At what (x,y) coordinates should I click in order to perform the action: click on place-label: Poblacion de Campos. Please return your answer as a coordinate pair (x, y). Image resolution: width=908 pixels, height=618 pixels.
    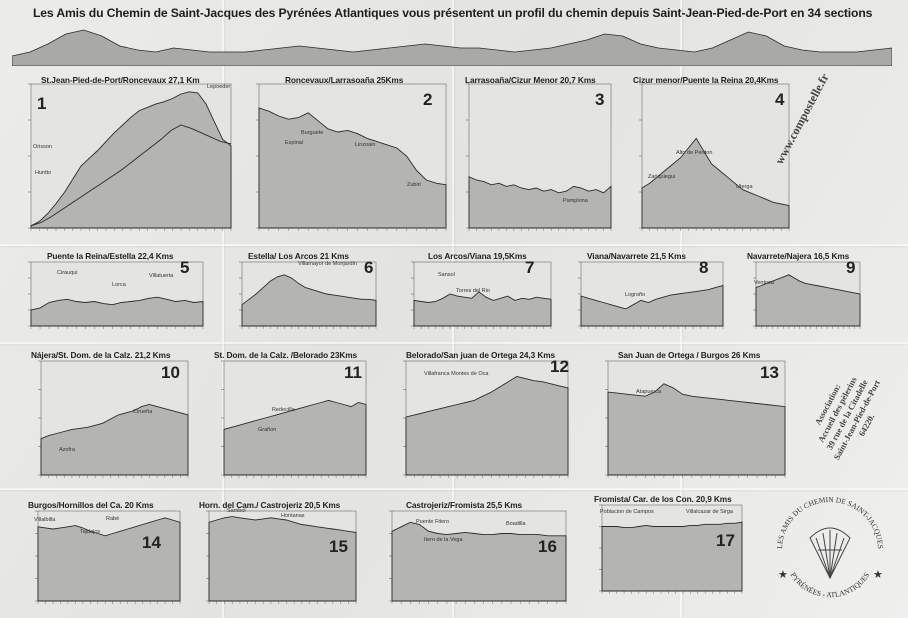
    Looking at the image, I should click on (627, 512).